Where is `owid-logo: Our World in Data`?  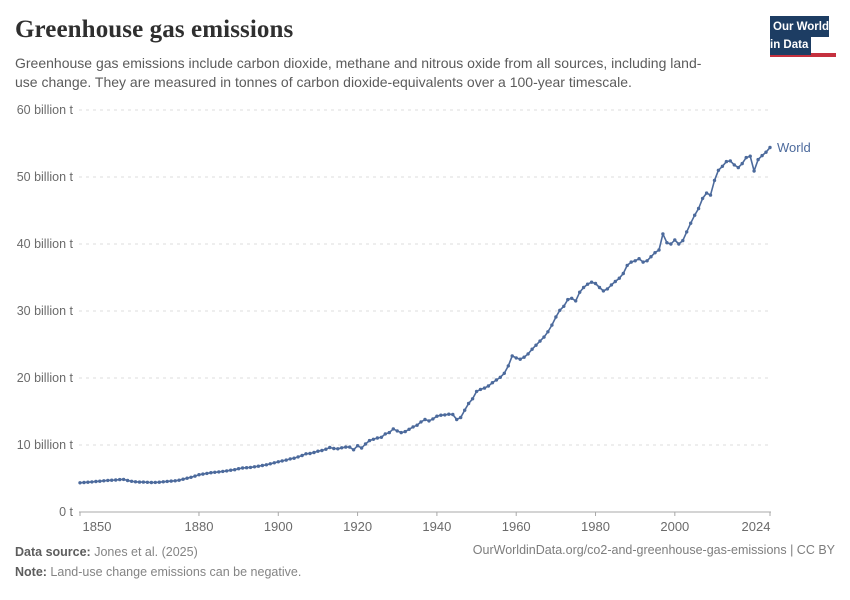
owid-logo: Our World in Data is located at coordinates (803, 36).